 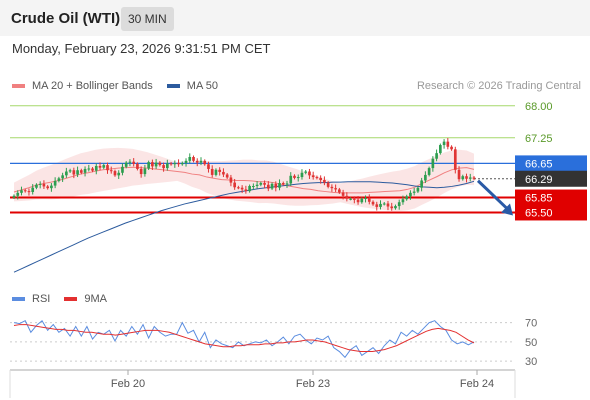 What do you see at coordinates (82, 86) in the screenshot?
I see `legend-ma20: MA 20 + Bollinger Bands` at bounding box center [82, 86].